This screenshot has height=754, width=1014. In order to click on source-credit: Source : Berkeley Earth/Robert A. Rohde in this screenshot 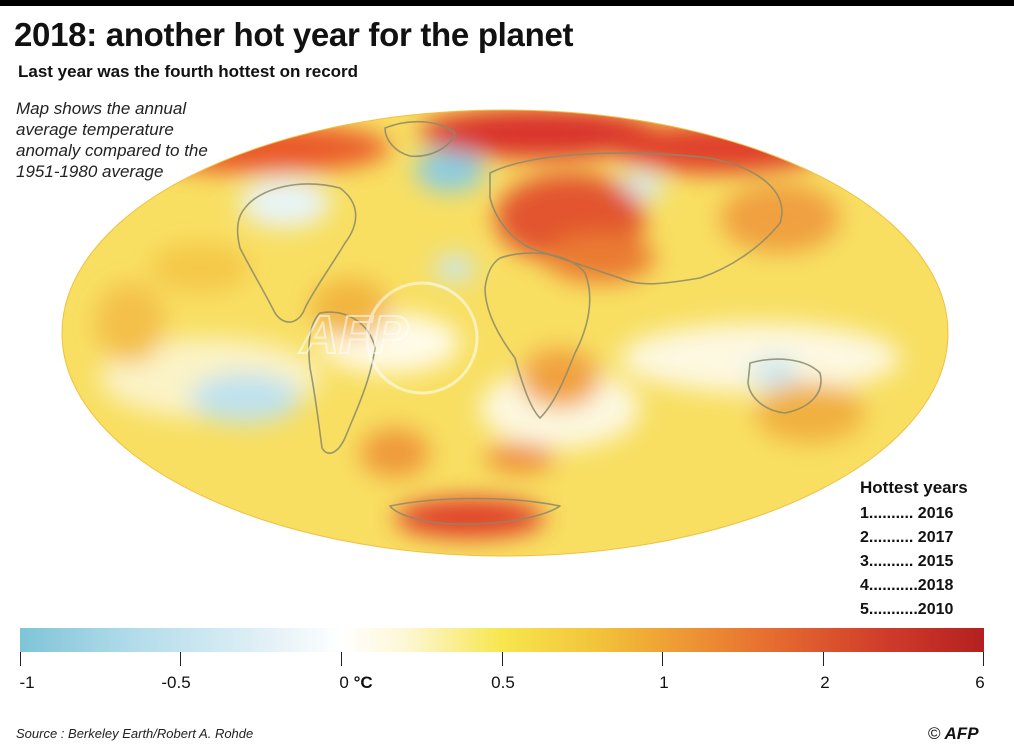, I will do `click(135, 733)`.